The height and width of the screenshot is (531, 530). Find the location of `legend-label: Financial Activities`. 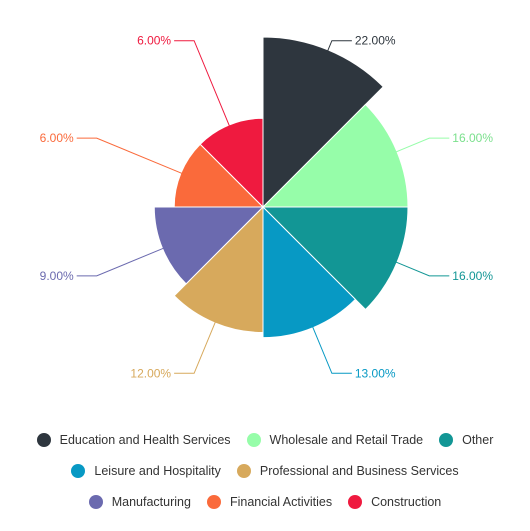

legend-label: Financial Activities is located at coordinates (281, 501).